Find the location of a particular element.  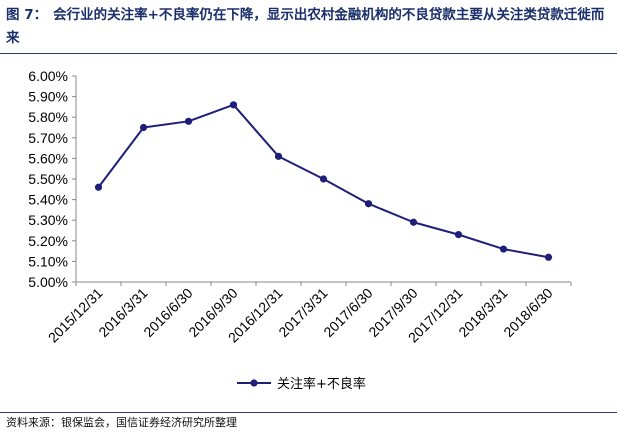

y-tick-label: 5.10% is located at coordinates (48, 261).